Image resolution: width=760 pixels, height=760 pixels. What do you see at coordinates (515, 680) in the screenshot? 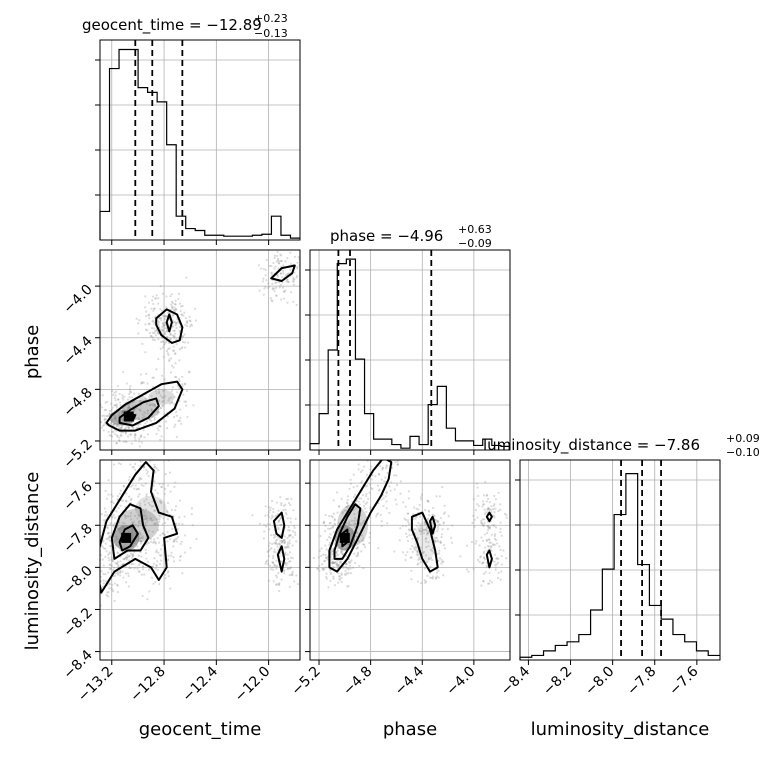
I see `x-tick-label: −8.4` at bounding box center [515, 680].